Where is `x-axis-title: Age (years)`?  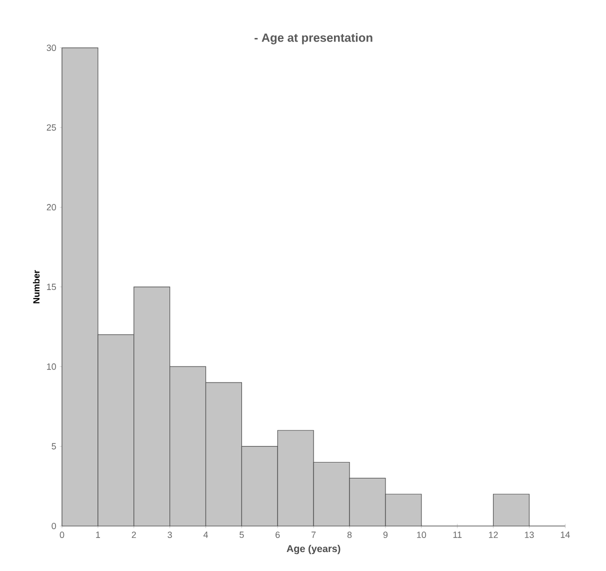
x-axis-title: Age (years) is located at coordinates (313, 549).